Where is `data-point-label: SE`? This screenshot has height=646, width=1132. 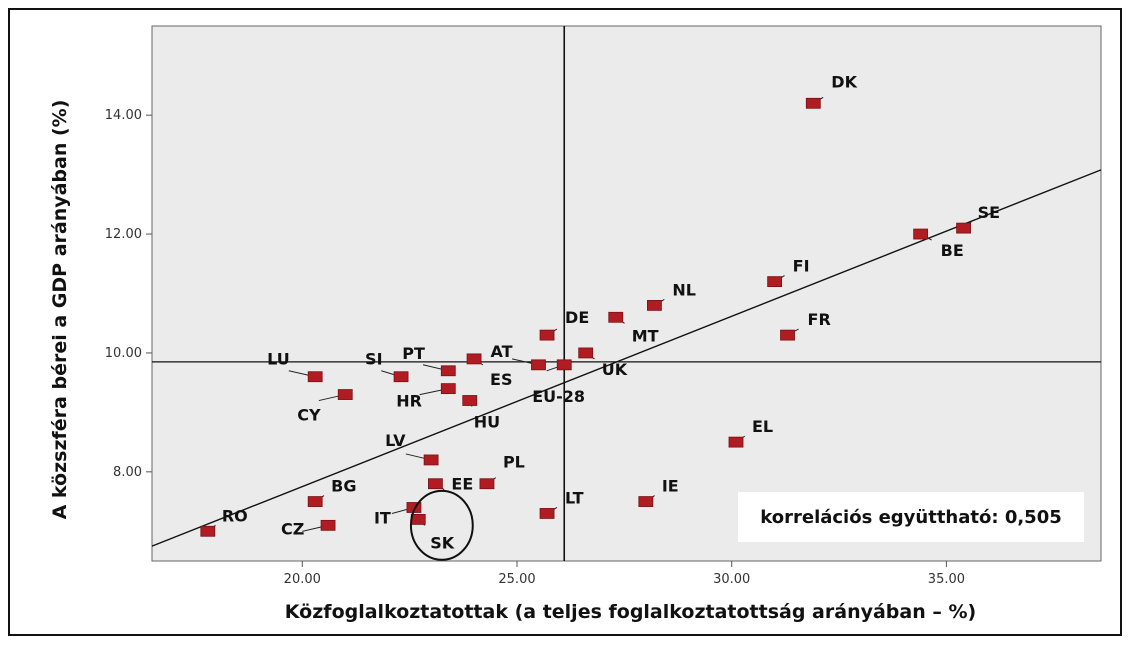 data-point-label: SE is located at coordinates (989, 212).